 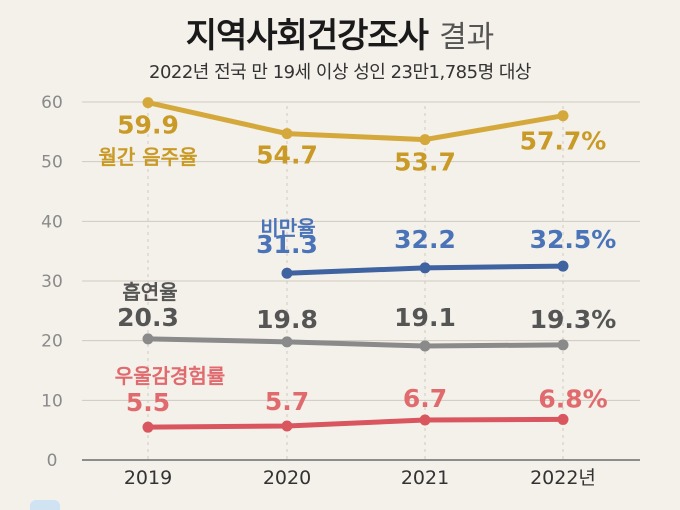 What do you see at coordinates (148, 317) in the screenshot?
I see `data-label: 20.3` at bounding box center [148, 317].